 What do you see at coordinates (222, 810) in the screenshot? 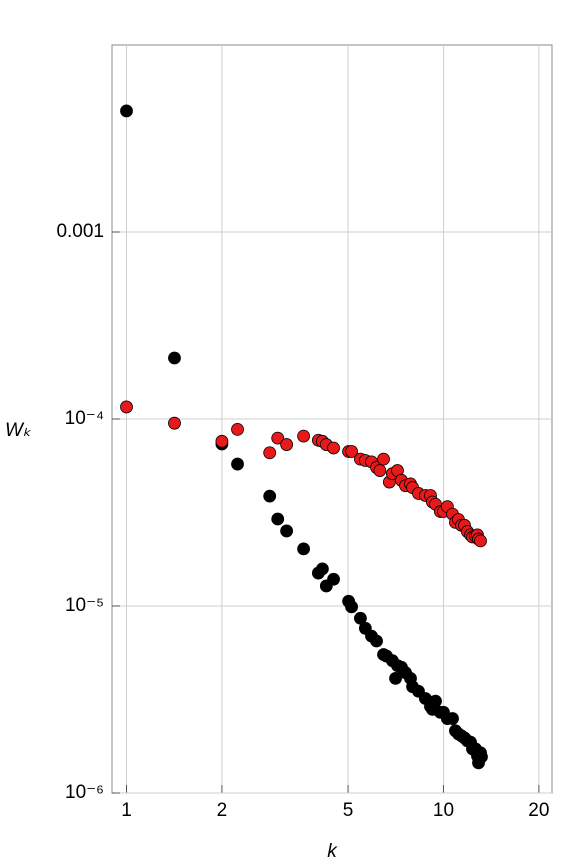
I see `x-tick-label: 2` at bounding box center [222, 810].